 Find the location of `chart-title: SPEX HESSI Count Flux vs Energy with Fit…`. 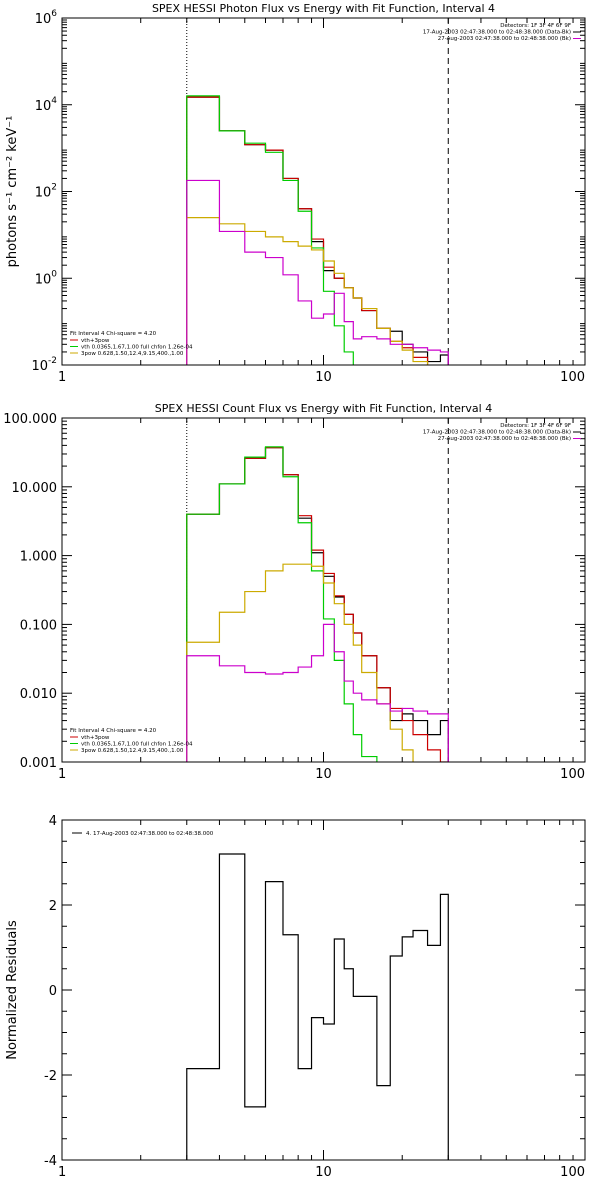

chart-title: SPEX HESSI Count Flux vs Energy with Fit… is located at coordinates (323, 408).